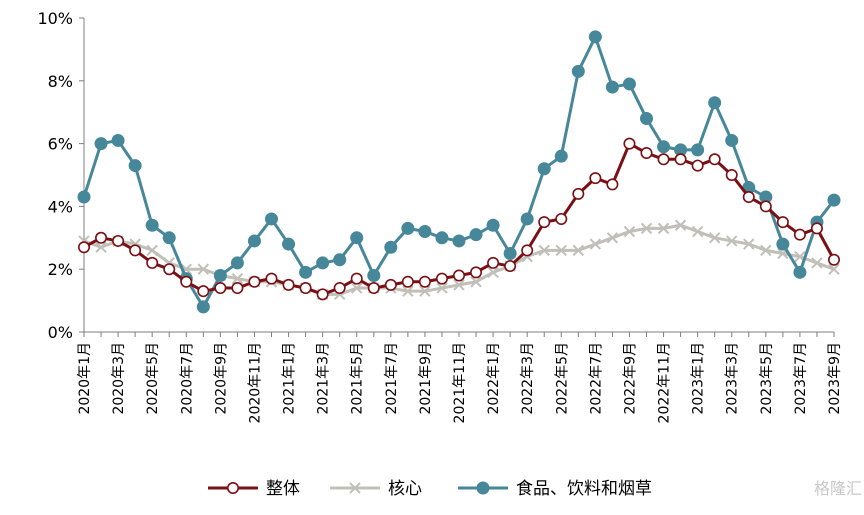  I want to click on x-tick-label: 2021年5月, so click(358, 378).